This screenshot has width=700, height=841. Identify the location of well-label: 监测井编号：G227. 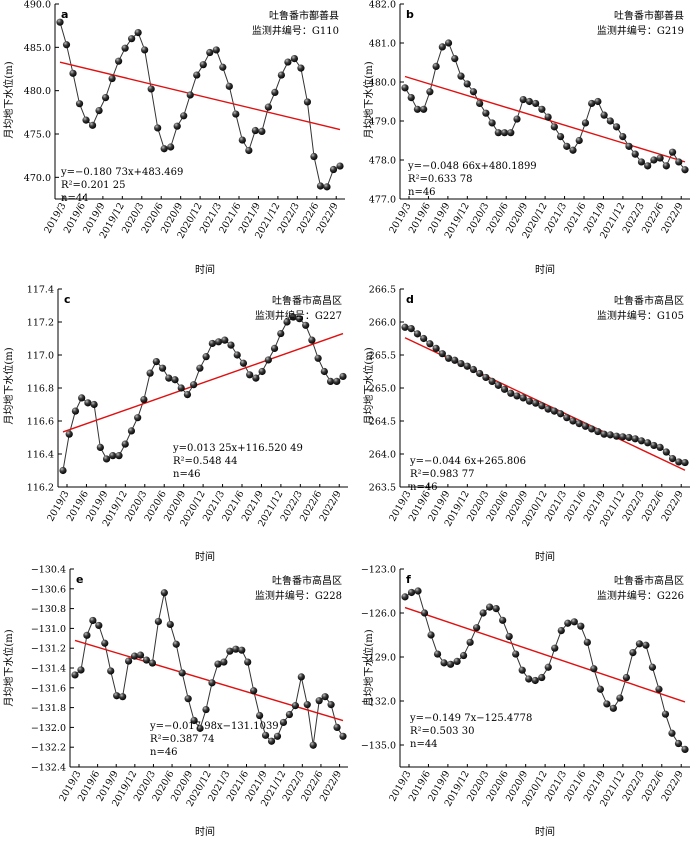
(298, 315).